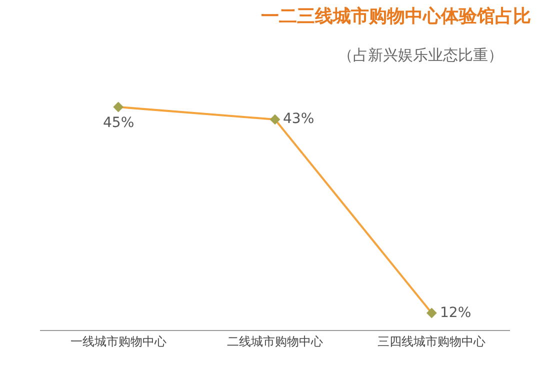  Describe the element at coordinates (298, 119) in the screenshot. I see `data-label: 43%` at that location.